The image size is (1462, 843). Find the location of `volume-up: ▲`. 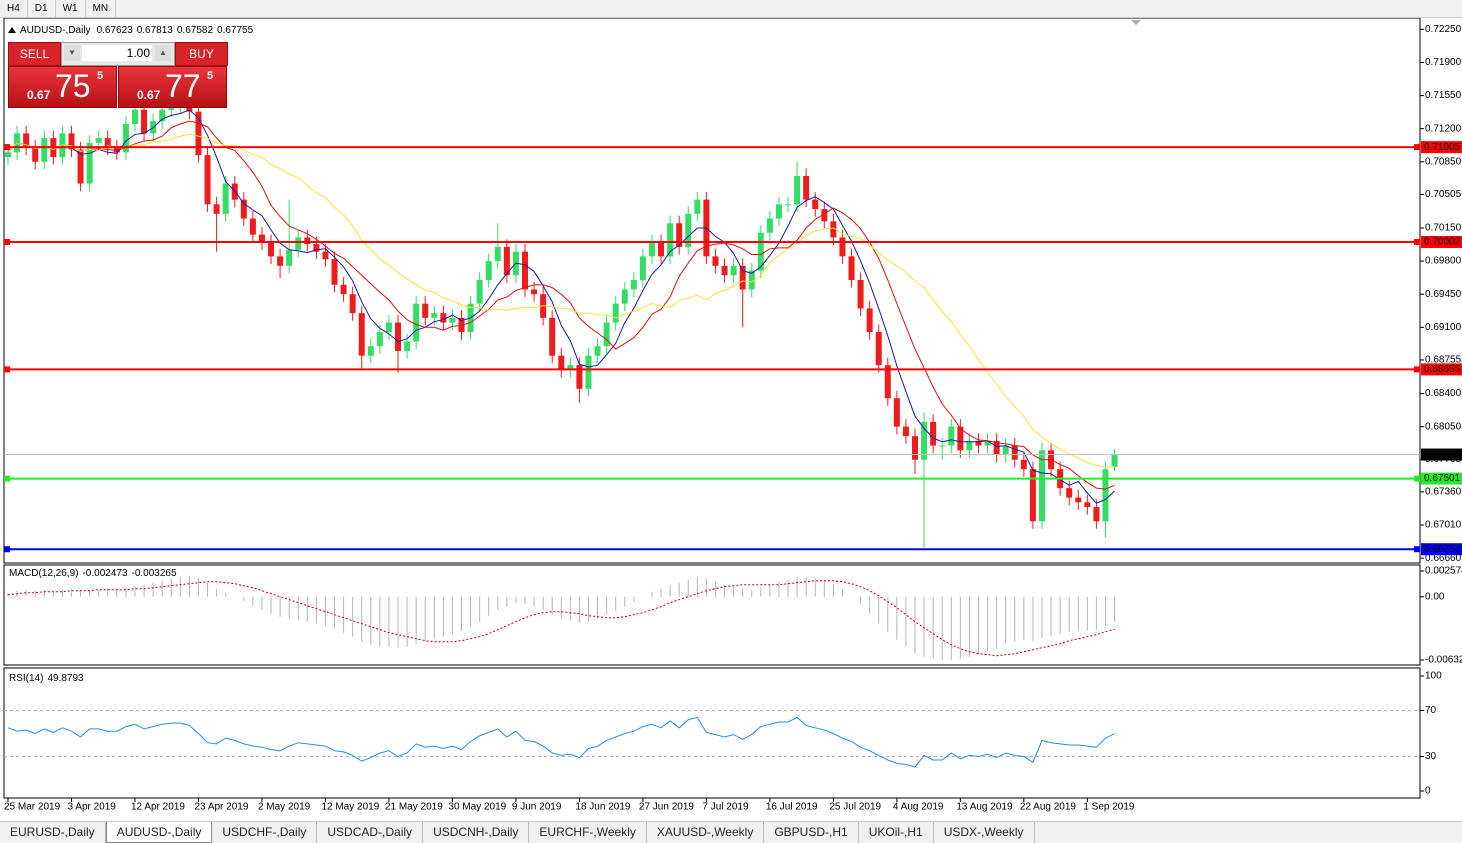

volume-up: ▲ is located at coordinates (163, 53).